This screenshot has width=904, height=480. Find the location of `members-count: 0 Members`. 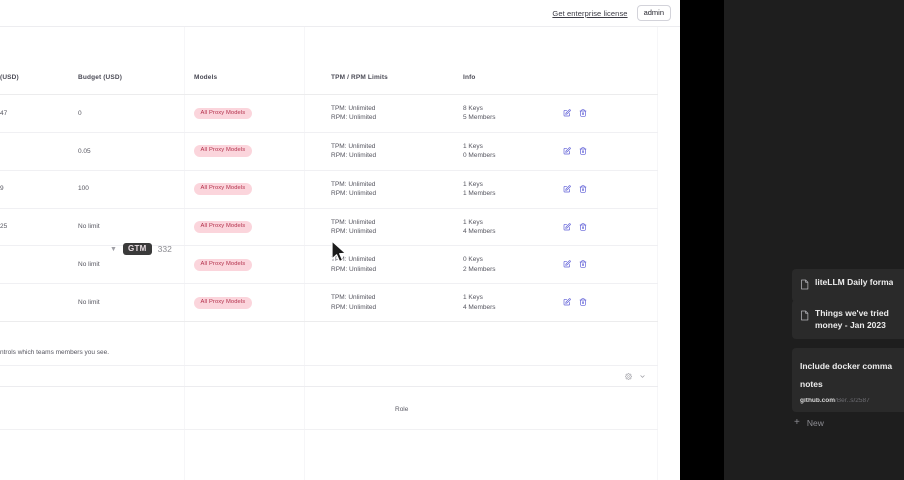

members-count: 0 Members is located at coordinates (479, 156).